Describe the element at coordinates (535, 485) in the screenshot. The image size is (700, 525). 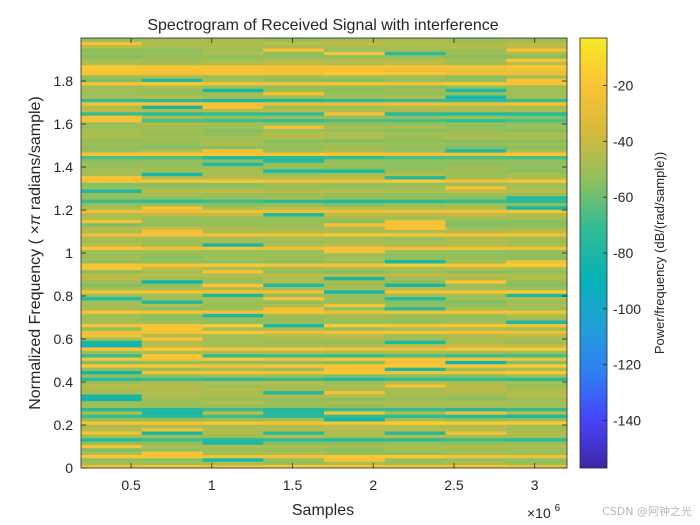
I see `x-tick-label: 3` at that location.